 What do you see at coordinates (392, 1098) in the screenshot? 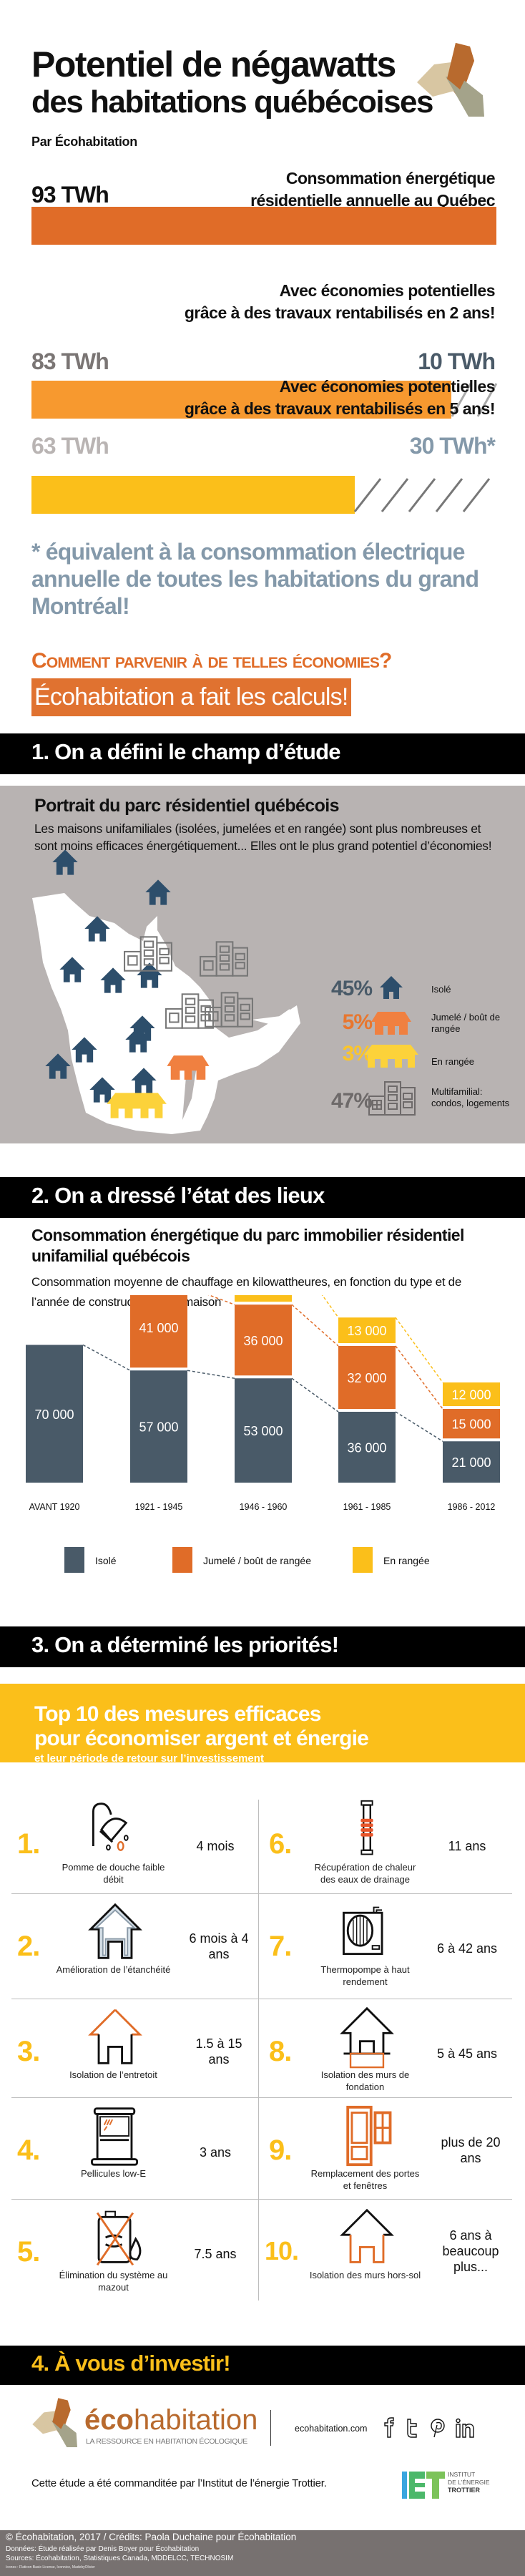
I see `apartment-building-icon` at bounding box center [392, 1098].